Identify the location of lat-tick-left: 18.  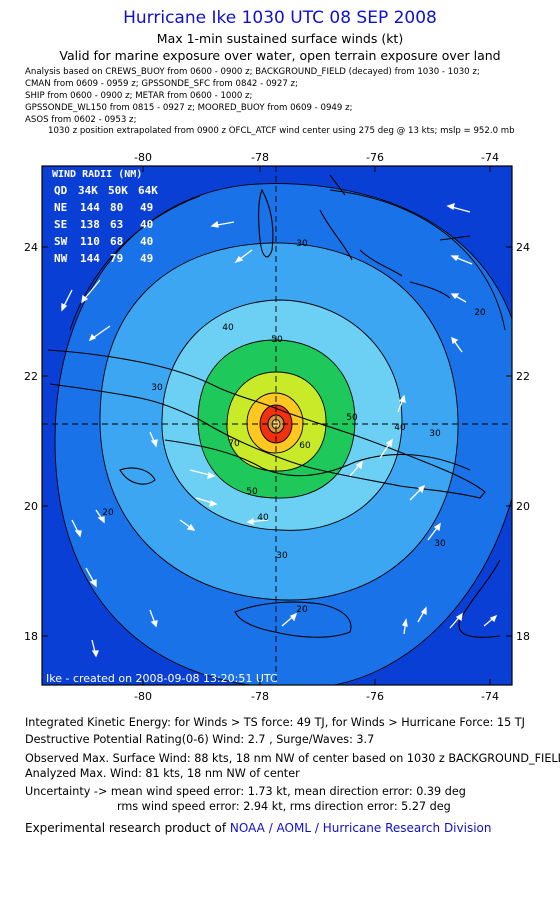
(31, 636).